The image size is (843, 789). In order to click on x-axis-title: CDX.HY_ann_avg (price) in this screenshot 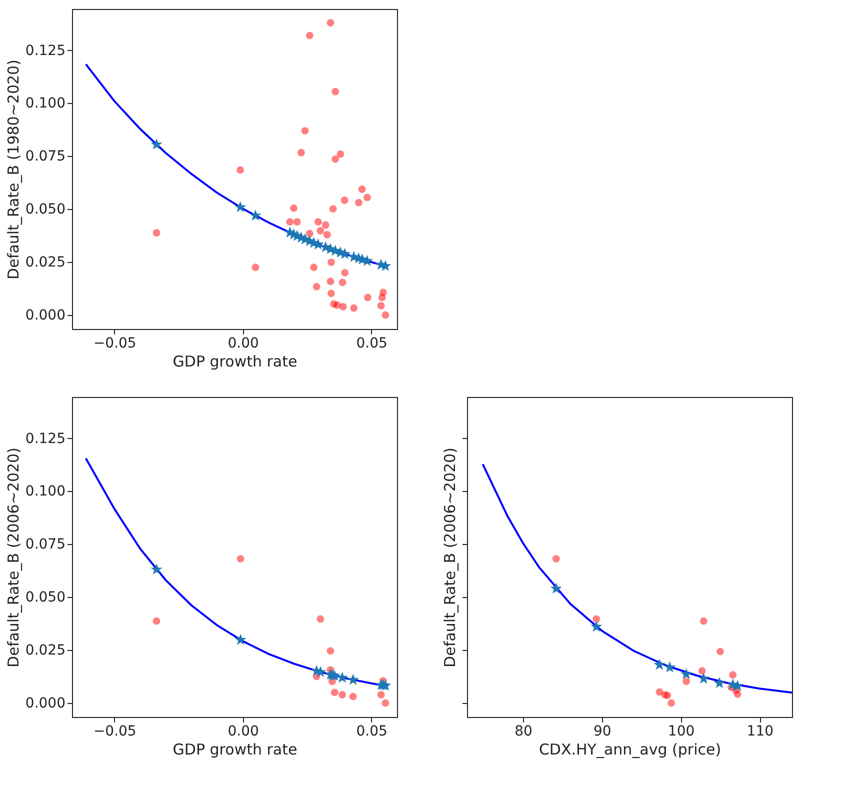, I will do `click(630, 749)`.